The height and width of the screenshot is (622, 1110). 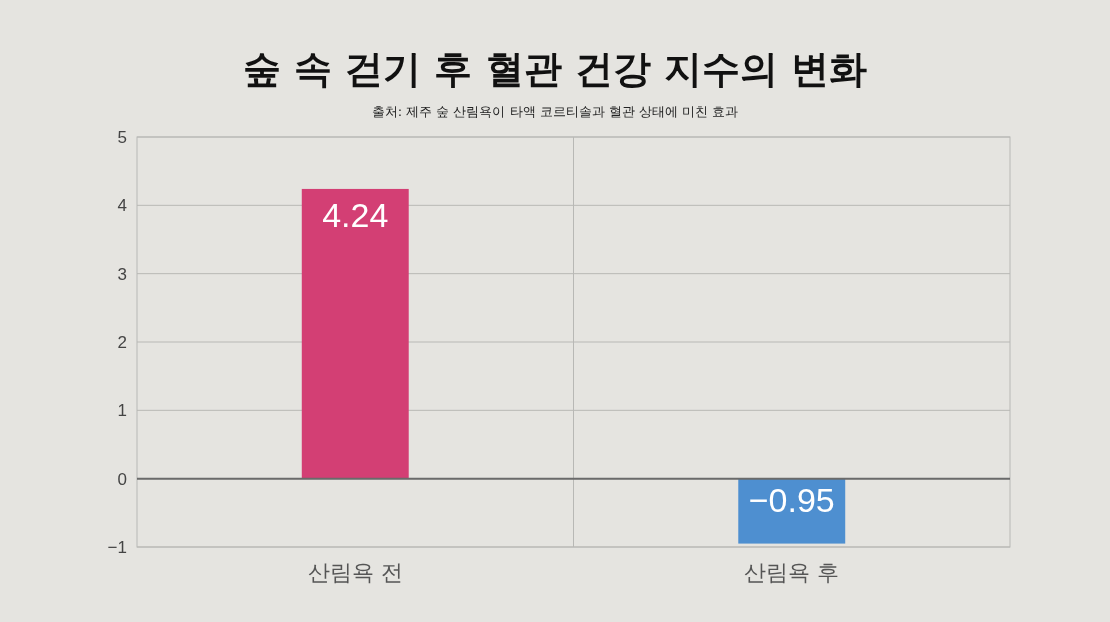 I want to click on chart-subtitle: 출처: 제주 숲 산림욕이 타액 코르티솔과 혈관 상태에 미친 효과, so click(x=555, y=111).